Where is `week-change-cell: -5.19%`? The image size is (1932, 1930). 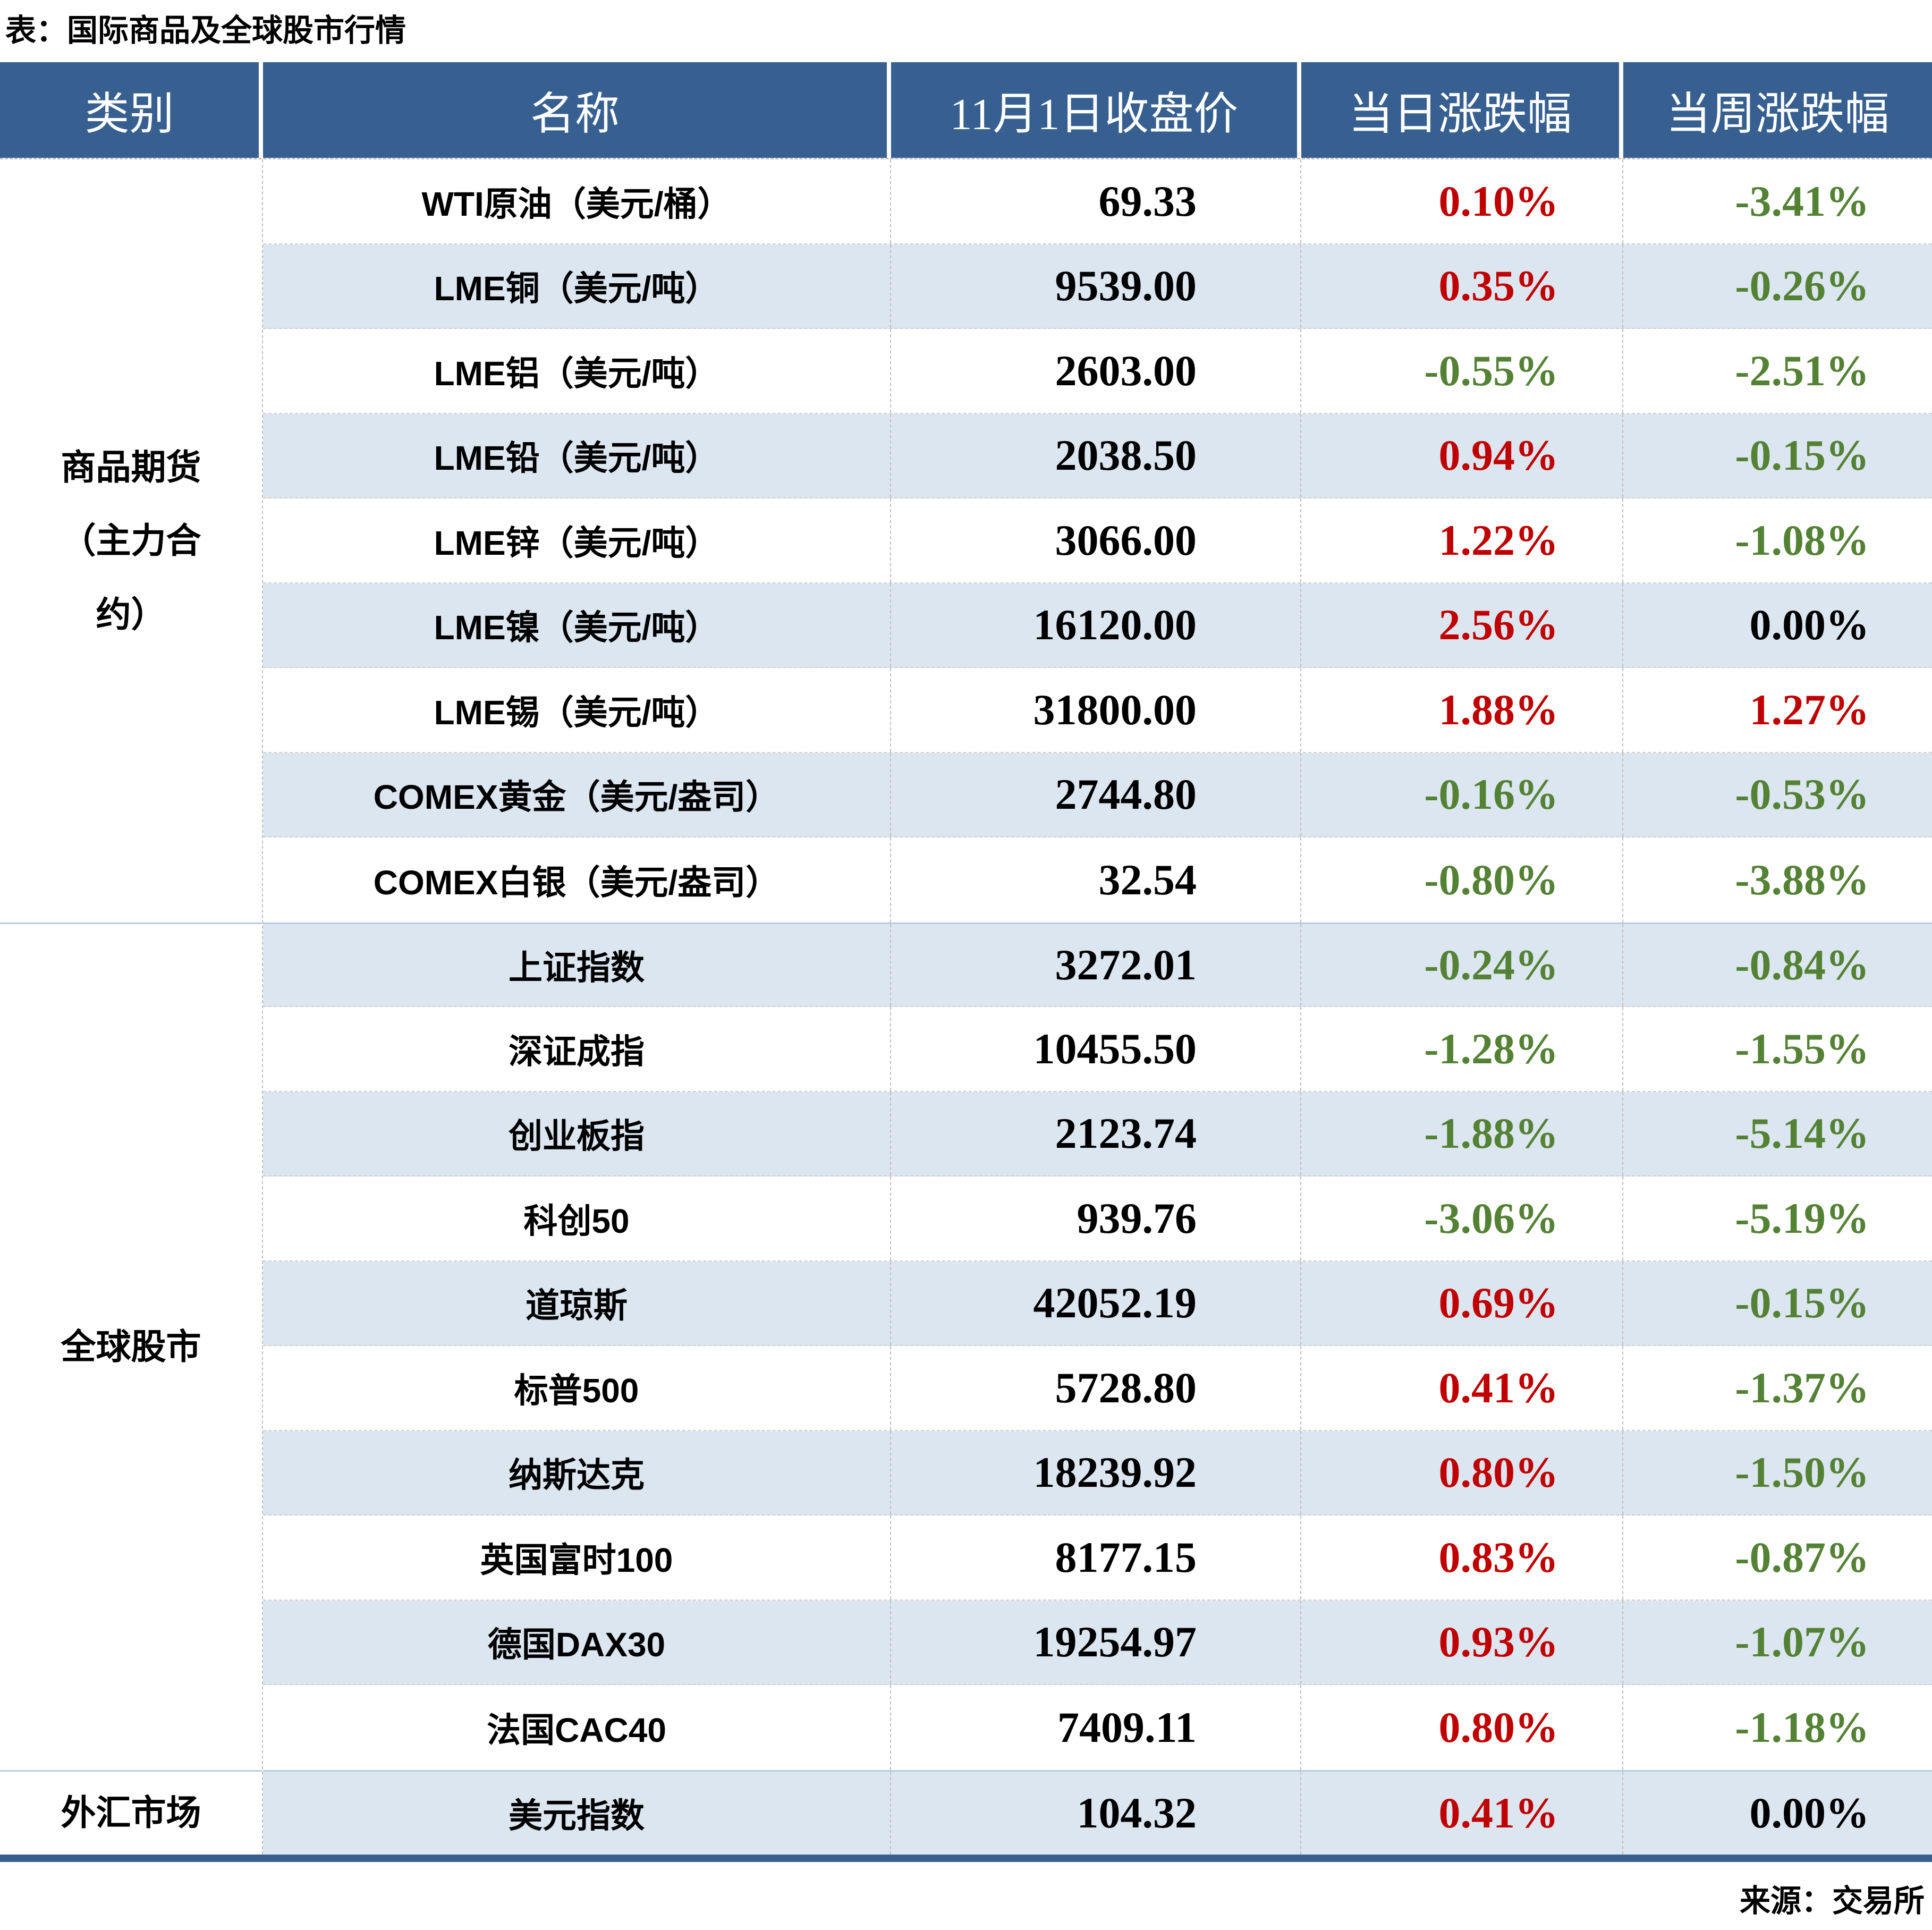 week-change-cell: -5.19% is located at coordinates (1802, 1217).